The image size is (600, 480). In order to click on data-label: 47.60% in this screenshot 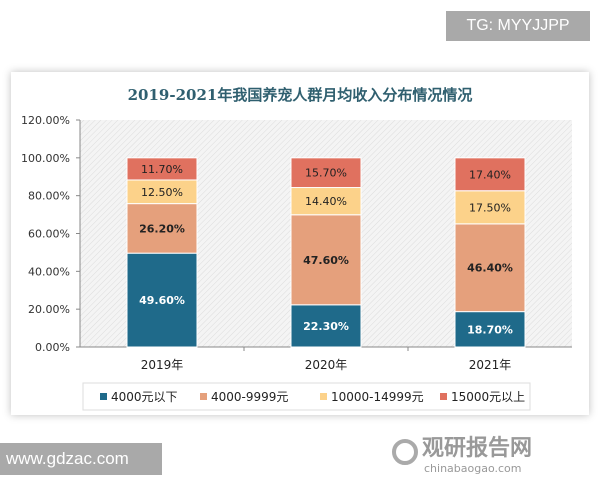, I will do `click(326, 260)`.